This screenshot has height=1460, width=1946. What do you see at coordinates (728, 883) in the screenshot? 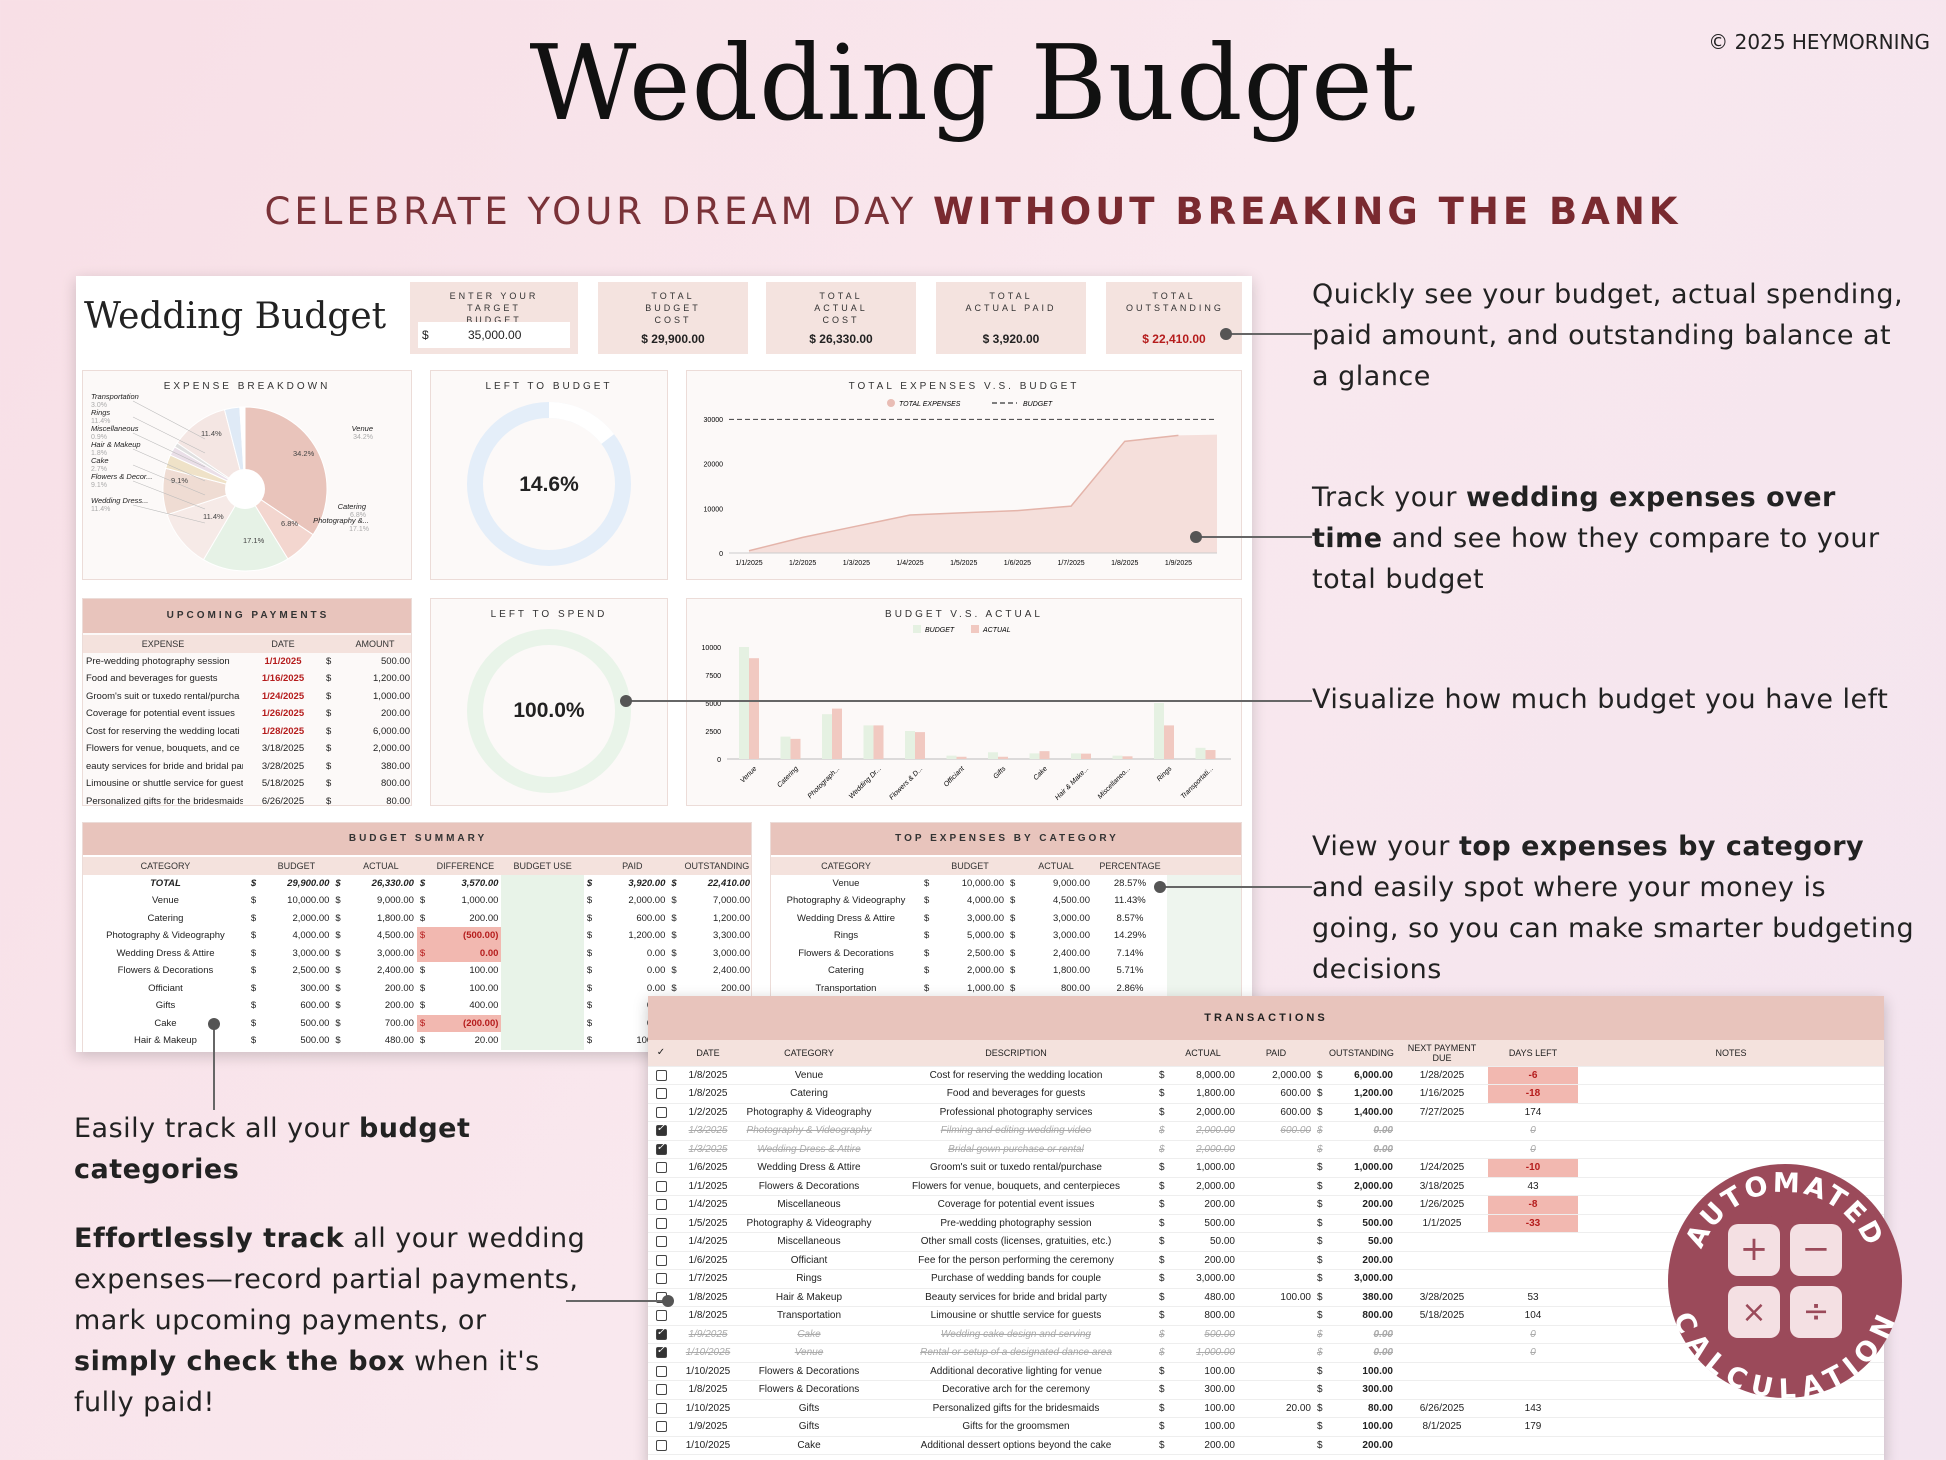
I see `outstanding-cell: 22,410.00` at bounding box center [728, 883].